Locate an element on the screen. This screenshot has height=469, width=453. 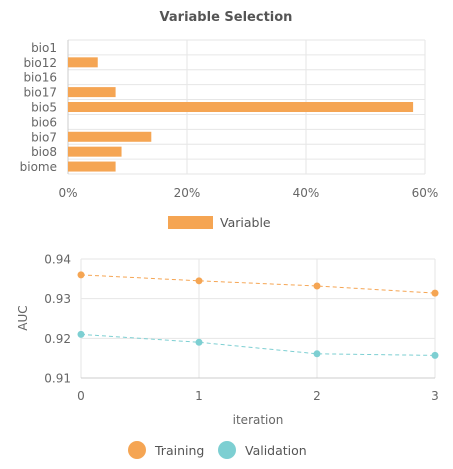
validation-legend-marker is located at coordinates (227, 450).